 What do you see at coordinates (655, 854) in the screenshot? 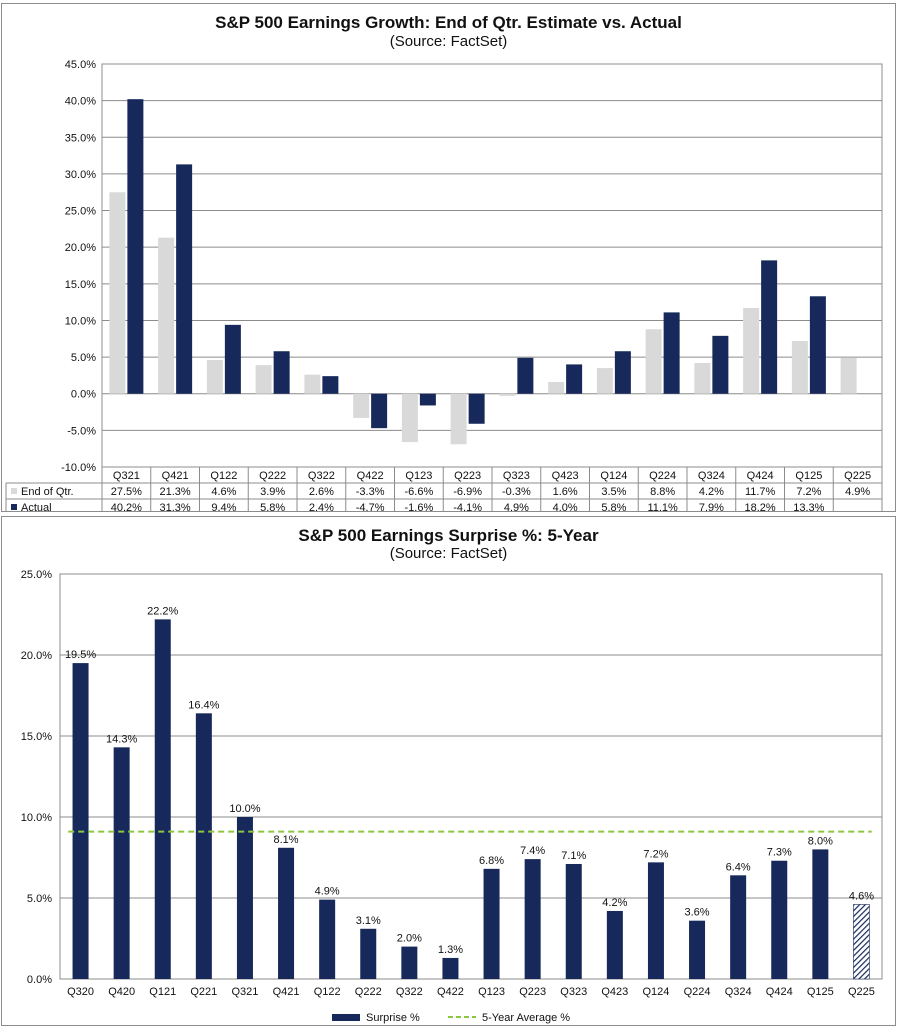
I see `data-label: 7.2%` at bounding box center [655, 854].